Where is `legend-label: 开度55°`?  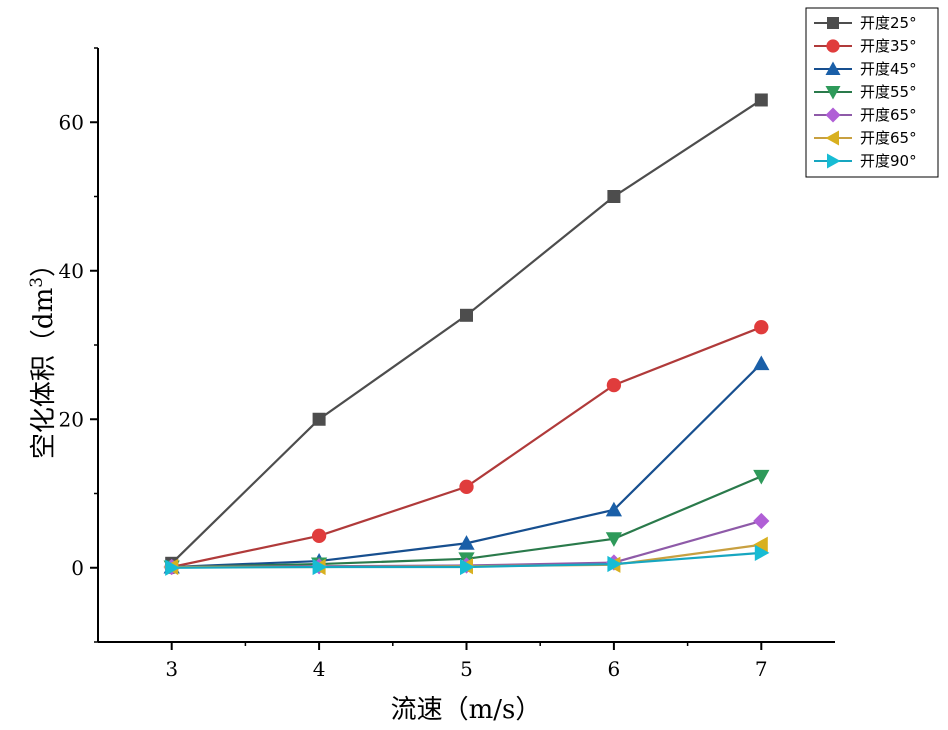
legend-label: 开度55° is located at coordinates (888, 92).